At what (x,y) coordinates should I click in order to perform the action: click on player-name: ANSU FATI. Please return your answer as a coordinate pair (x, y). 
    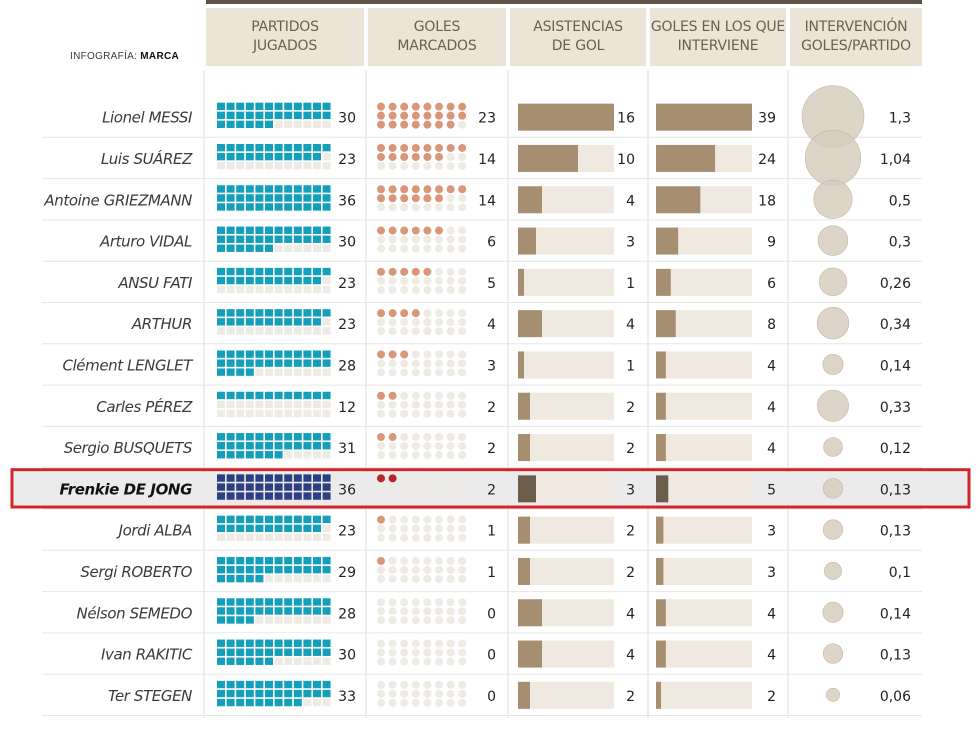
    Looking at the image, I should click on (155, 283).